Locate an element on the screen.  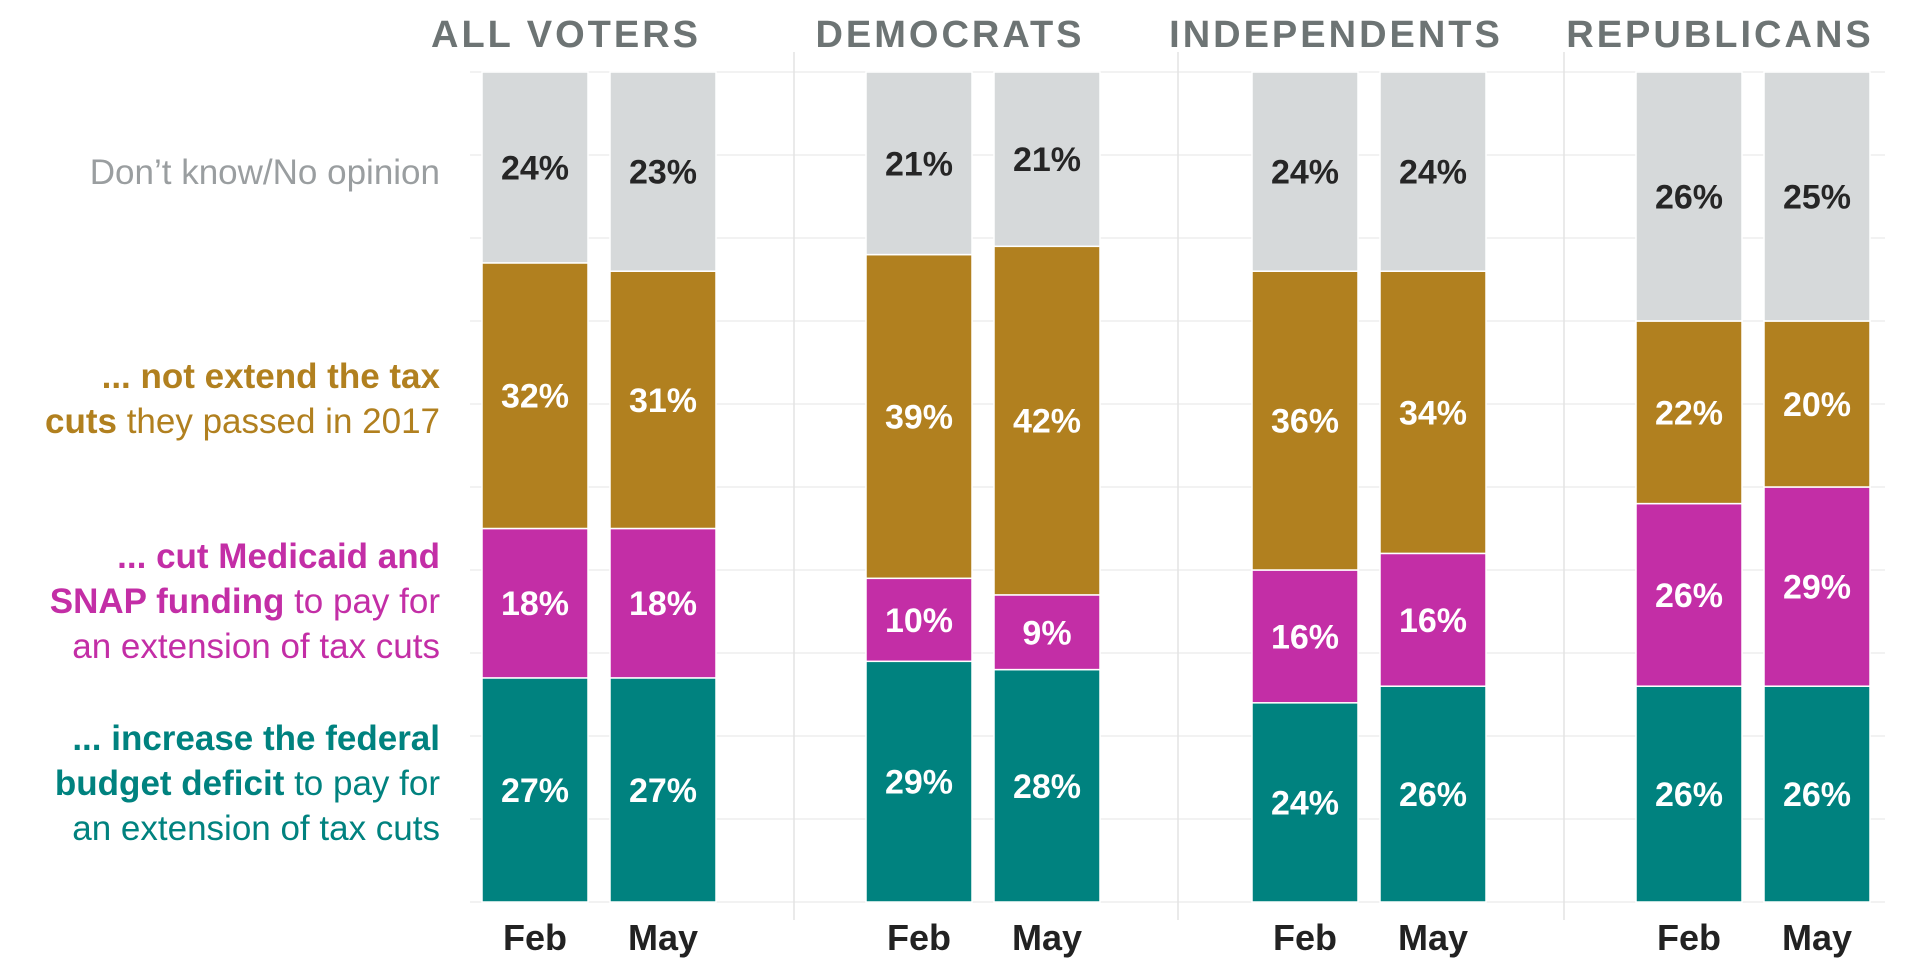
data-label: 25% is located at coordinates (1817, 198).